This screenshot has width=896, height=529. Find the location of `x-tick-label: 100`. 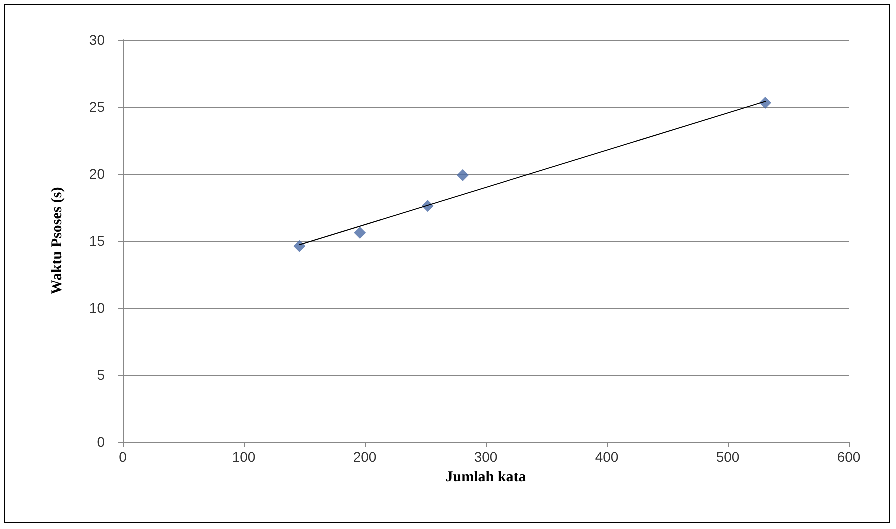

x-tick-label: 100 is located at coordinates (244, 457).